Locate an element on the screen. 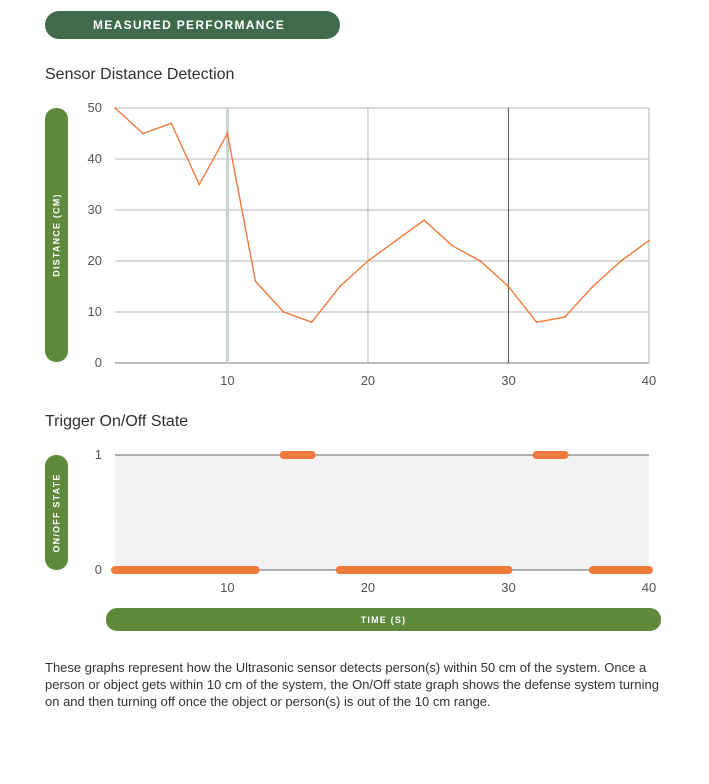  time-xlabel-pill: TIME (S) is located at coordinates (383, 619).